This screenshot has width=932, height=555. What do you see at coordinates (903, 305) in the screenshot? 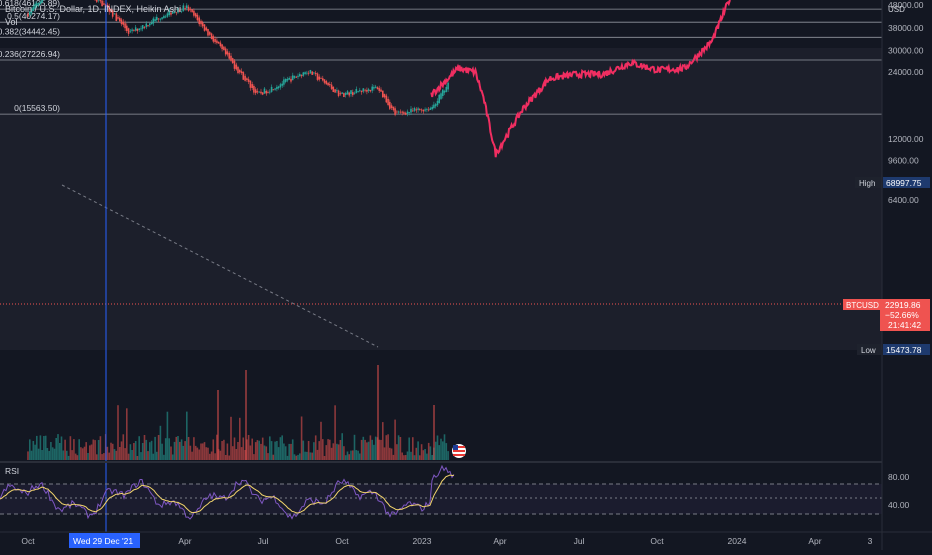
I see `current-price: 22919.86` at bounding box center [903, 305].